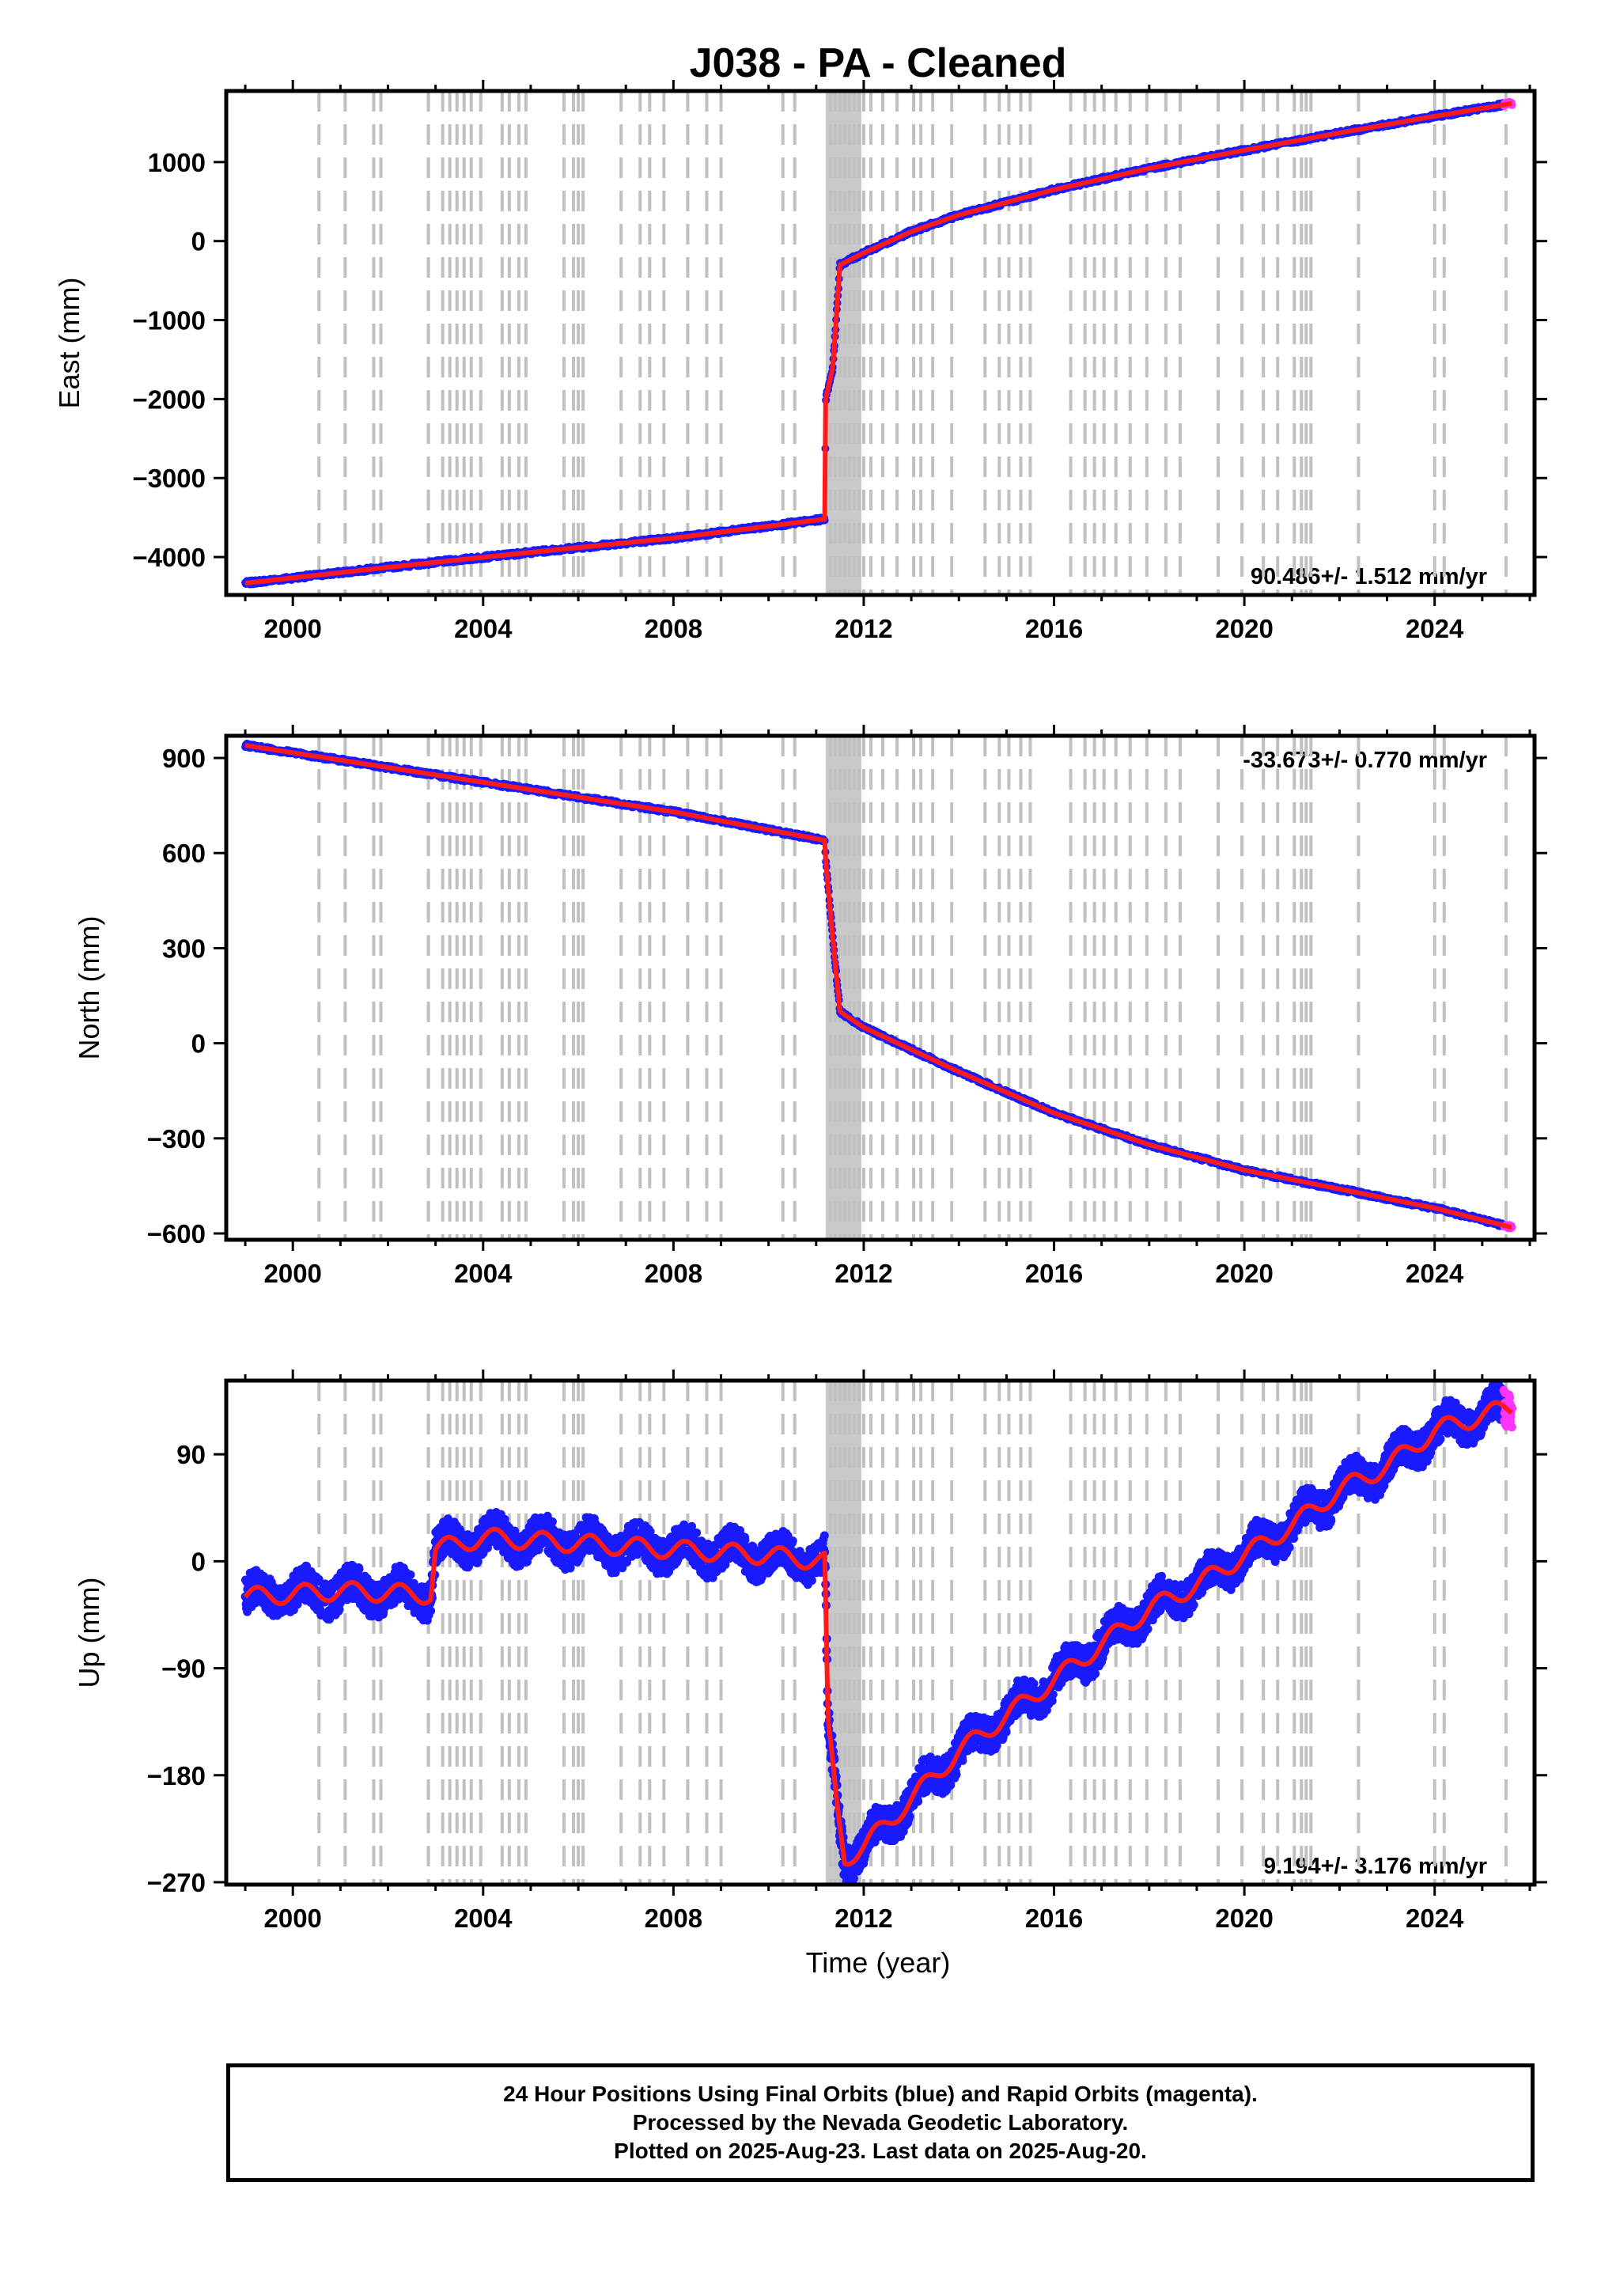  What do you see at coordinates (69, 344) in the screenshot?
I see `east-axis-label: East (mm)` at bounding box center [69, 344].